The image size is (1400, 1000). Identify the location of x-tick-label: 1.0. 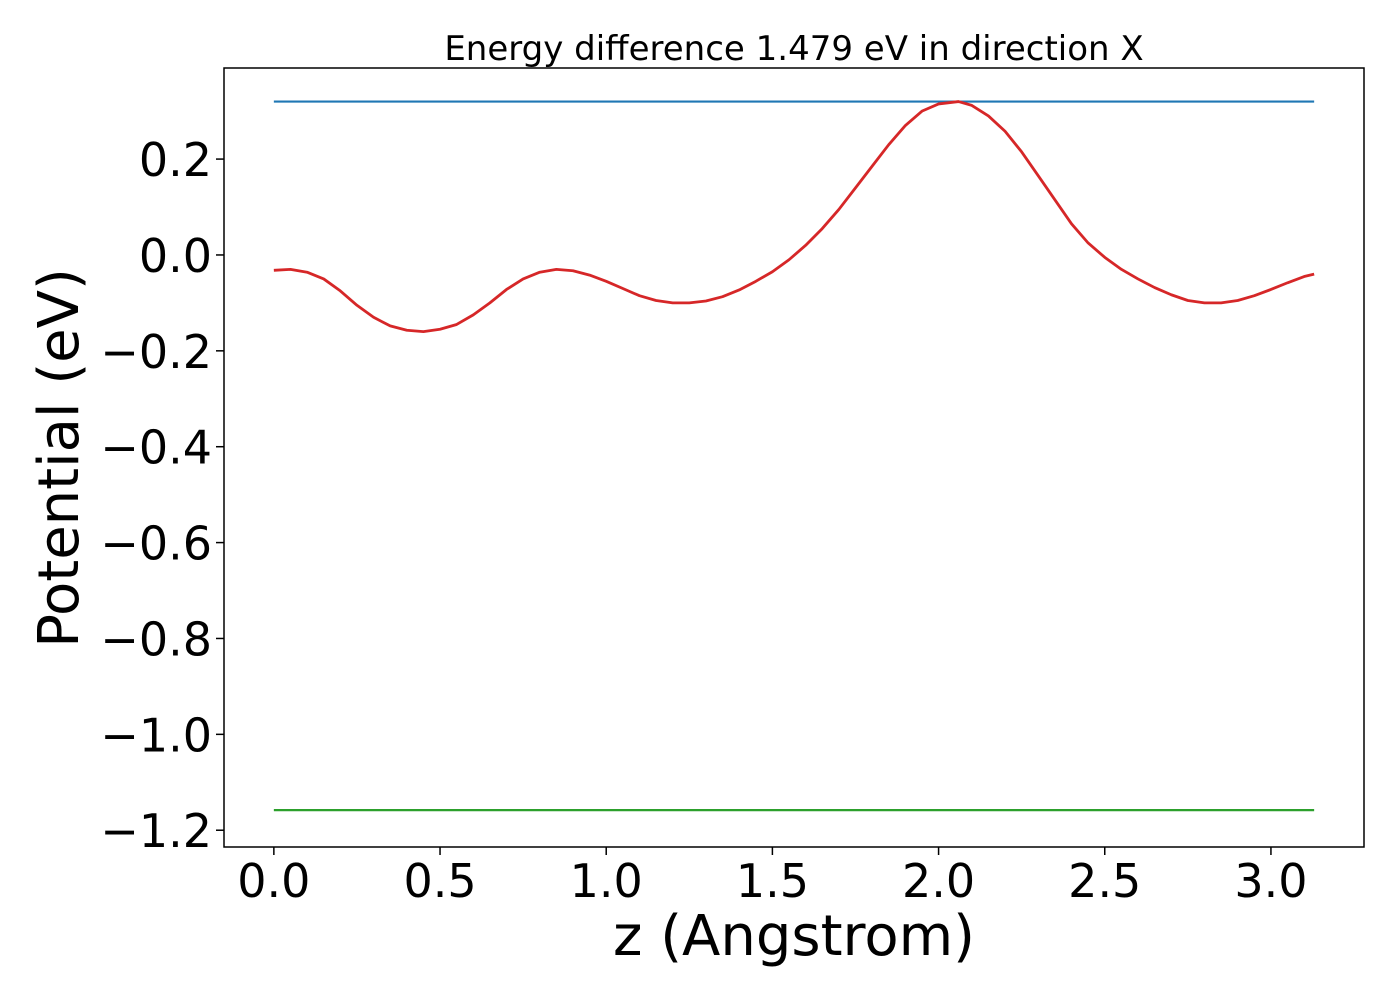
(606, 881).